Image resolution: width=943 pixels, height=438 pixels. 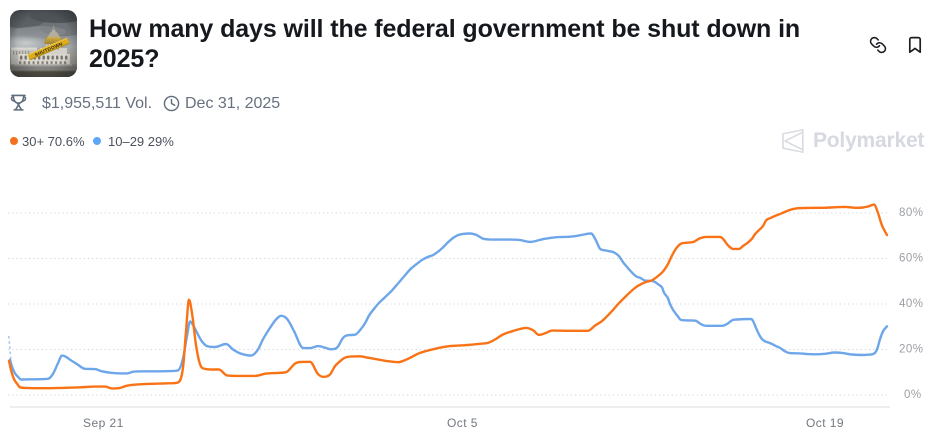 I want to click on svg-text: 40%, so click(x=911, y=304).